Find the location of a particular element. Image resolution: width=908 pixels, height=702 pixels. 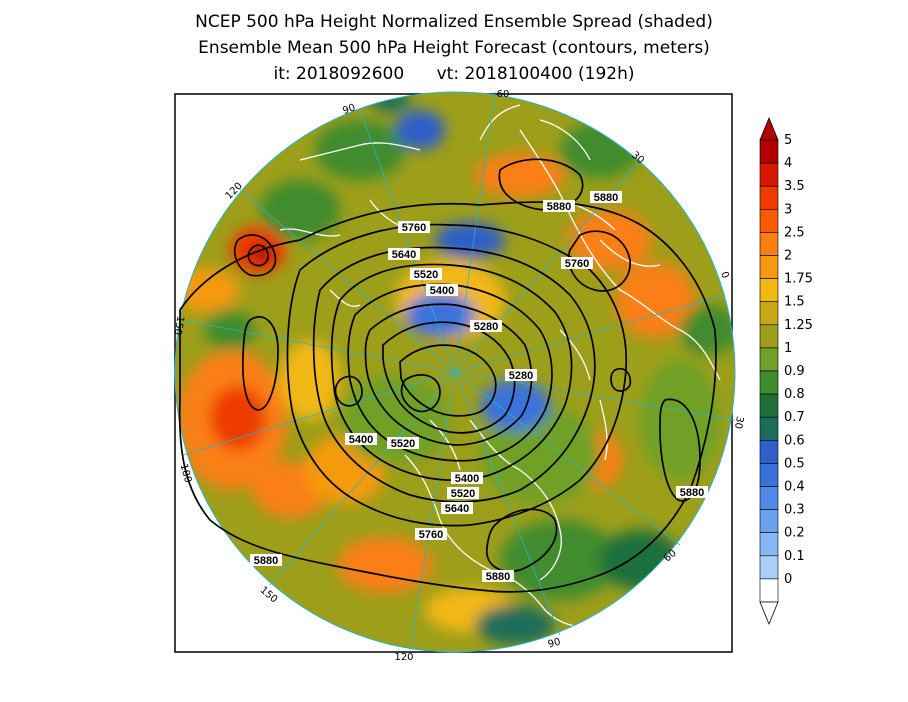

colorbar-label: 1.25 is located at coordinates (798, 325).